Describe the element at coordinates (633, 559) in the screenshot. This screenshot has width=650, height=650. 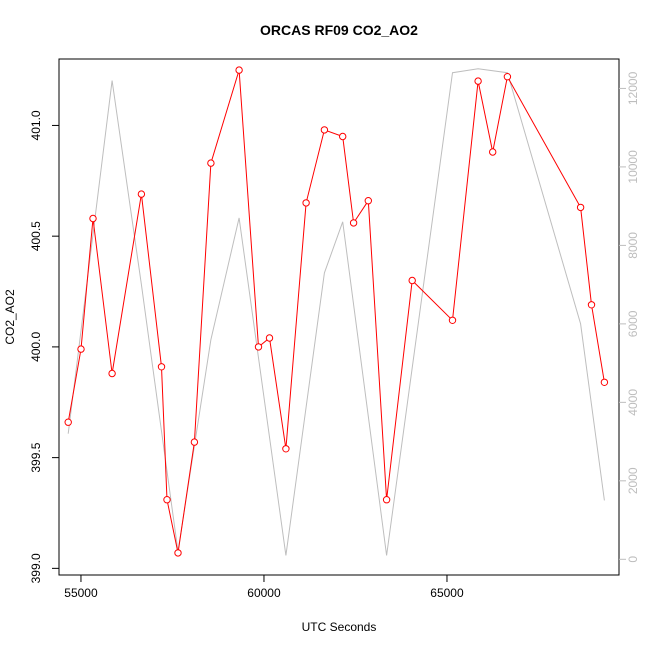
I see `y2-tick-label: 0` at that location.